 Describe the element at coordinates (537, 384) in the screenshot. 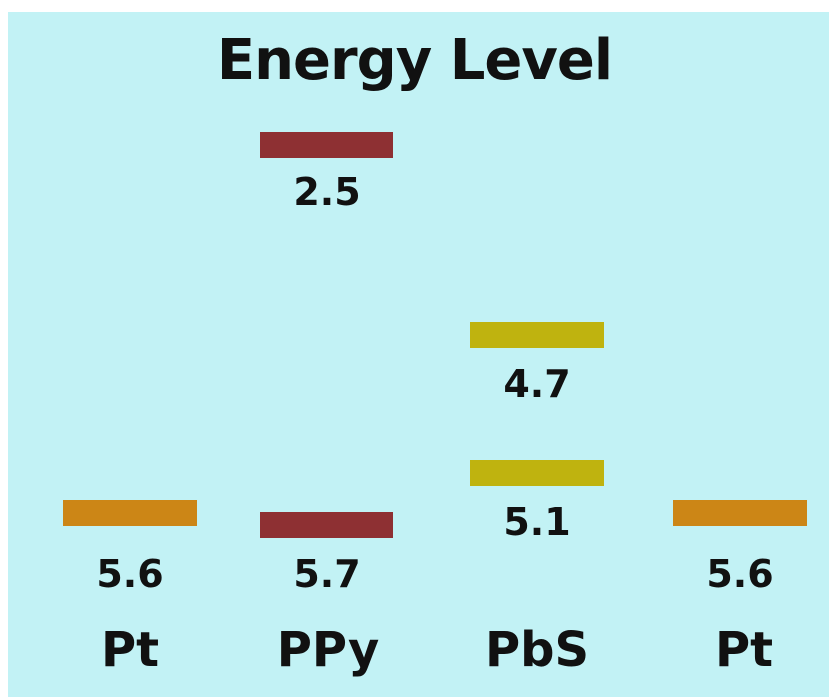

I see `pbs-conduction-value: 4.7` at that location.